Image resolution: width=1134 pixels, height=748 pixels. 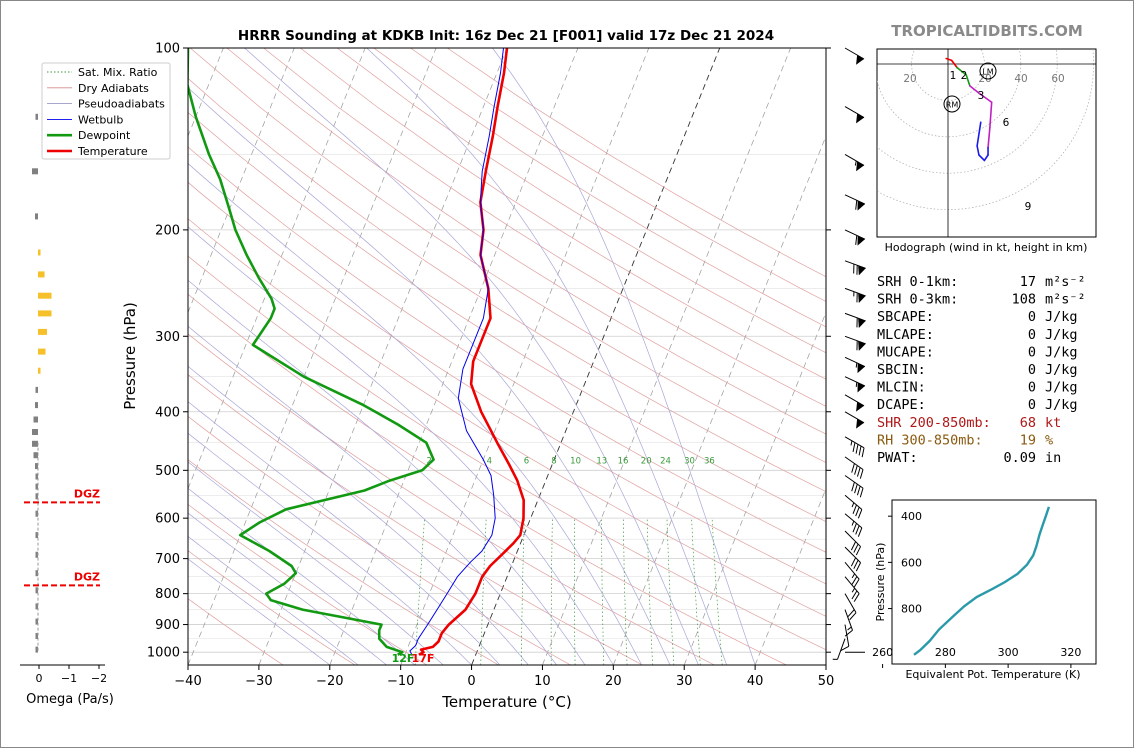 I want to click on legend-label: Dewpoint, so click(x=104, y=135).